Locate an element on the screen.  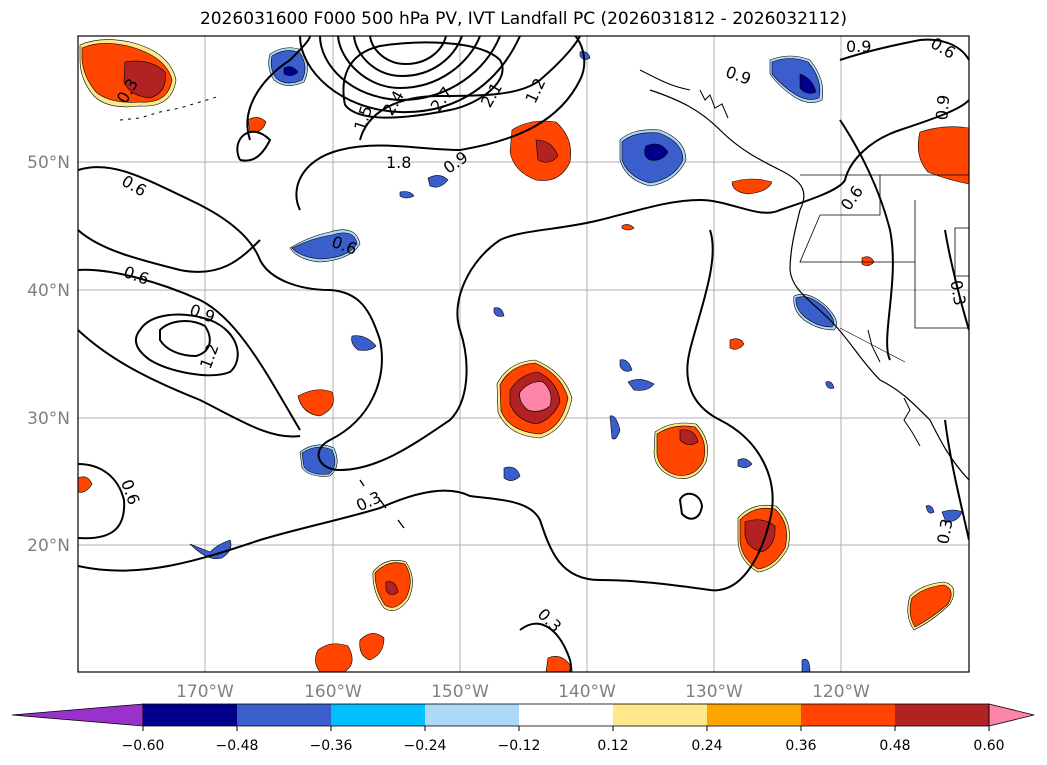
colorbar-tick-label: −0.36 is located at coordinates (331, 746).